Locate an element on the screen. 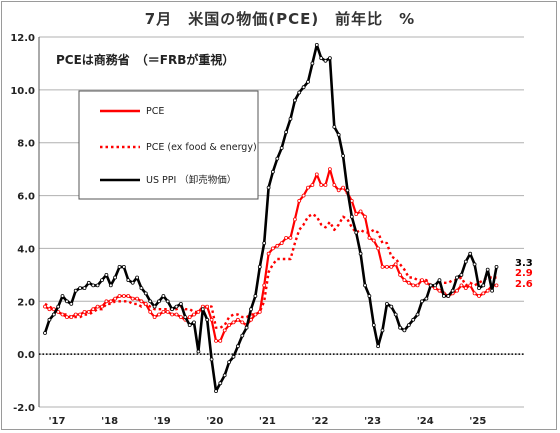 The height and width of the screenshot is (433, 560). x-tick-label: '17 is located at coordinates (57, 421).